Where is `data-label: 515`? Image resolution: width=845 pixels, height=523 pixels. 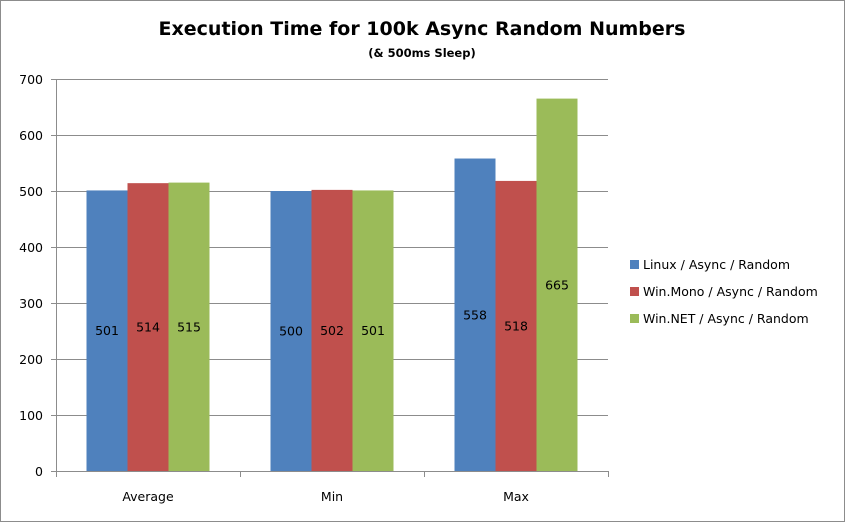 data-label: 515 is located at coordinates (189, 326).